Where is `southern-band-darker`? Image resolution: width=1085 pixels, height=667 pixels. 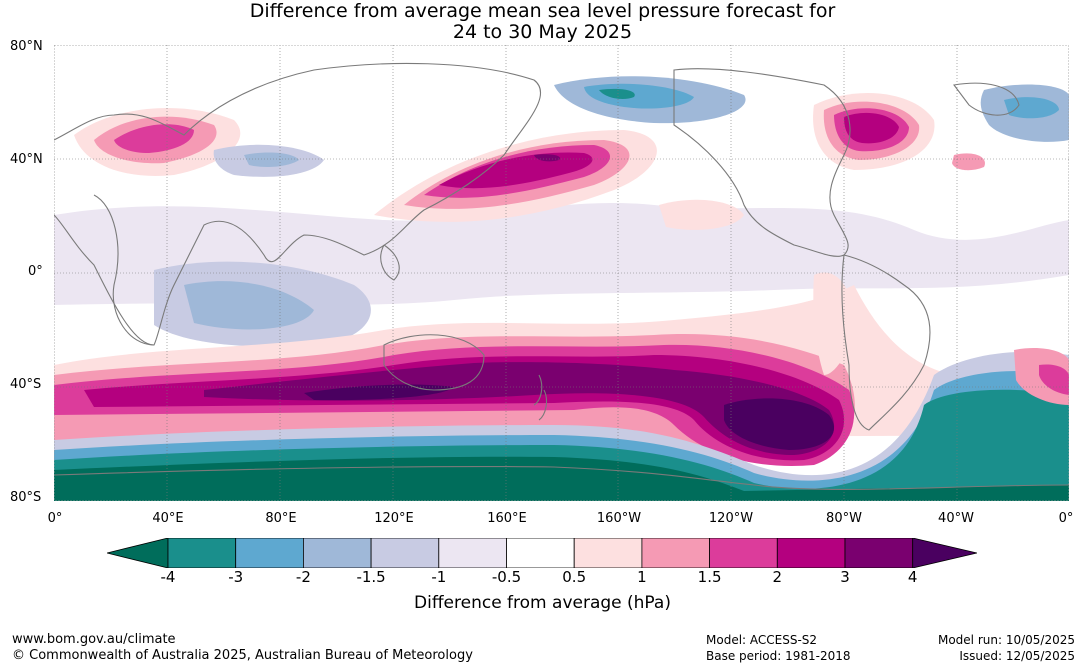 southern-band-darker is located at coordinates (519, 408).